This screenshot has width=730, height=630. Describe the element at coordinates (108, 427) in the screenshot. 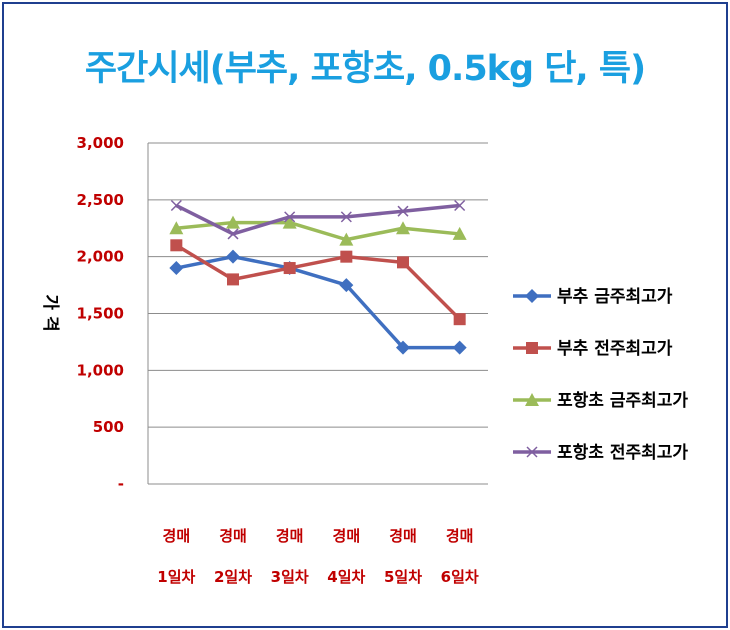

I see `y-tick-label: 500` at that location.